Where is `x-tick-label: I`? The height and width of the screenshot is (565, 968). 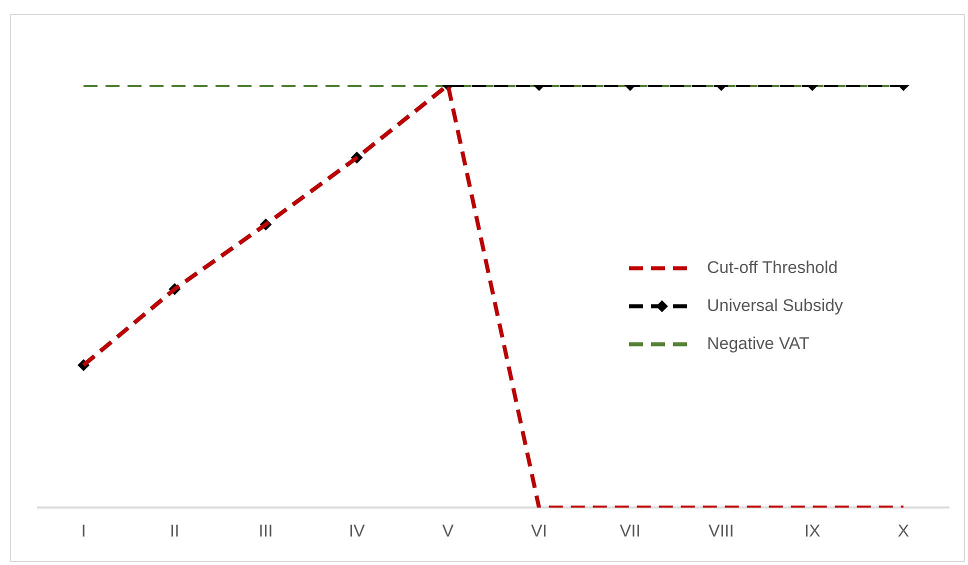 x-tick-label: I is located at coordinates (83, 530).